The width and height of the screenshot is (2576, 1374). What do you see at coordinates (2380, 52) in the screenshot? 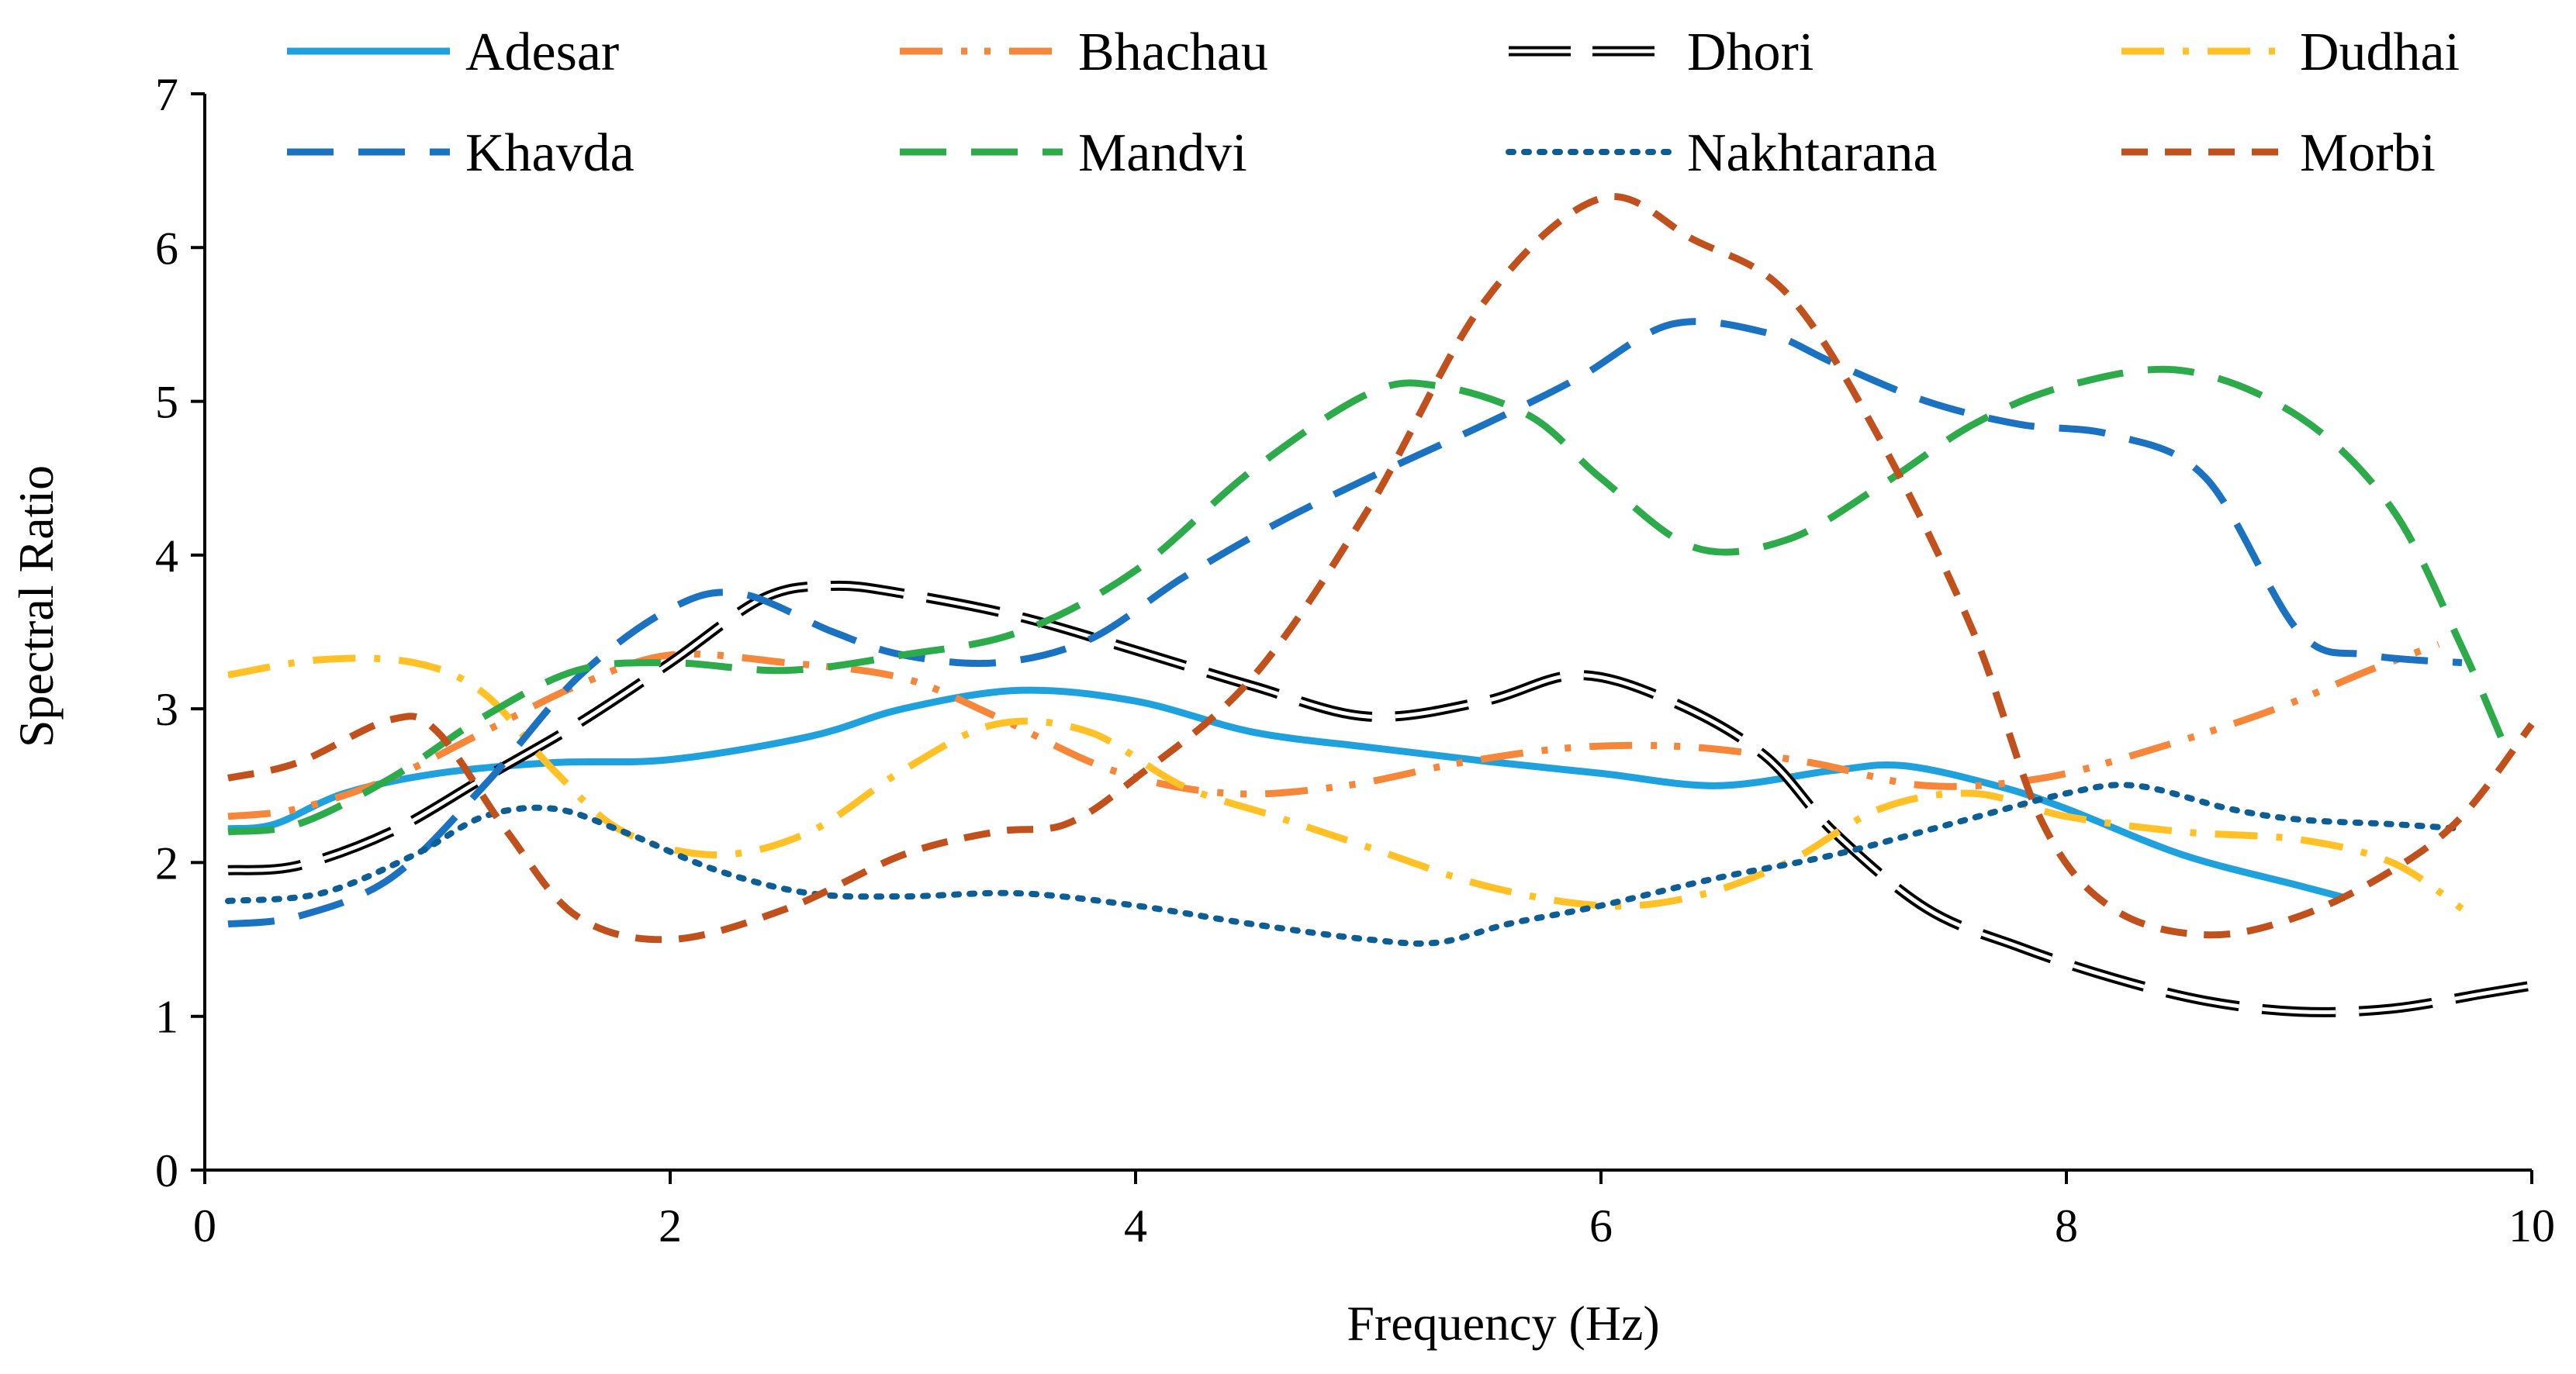
I see `legend-label-dudhai: Dudhai` at bounding box center [2380, 52].